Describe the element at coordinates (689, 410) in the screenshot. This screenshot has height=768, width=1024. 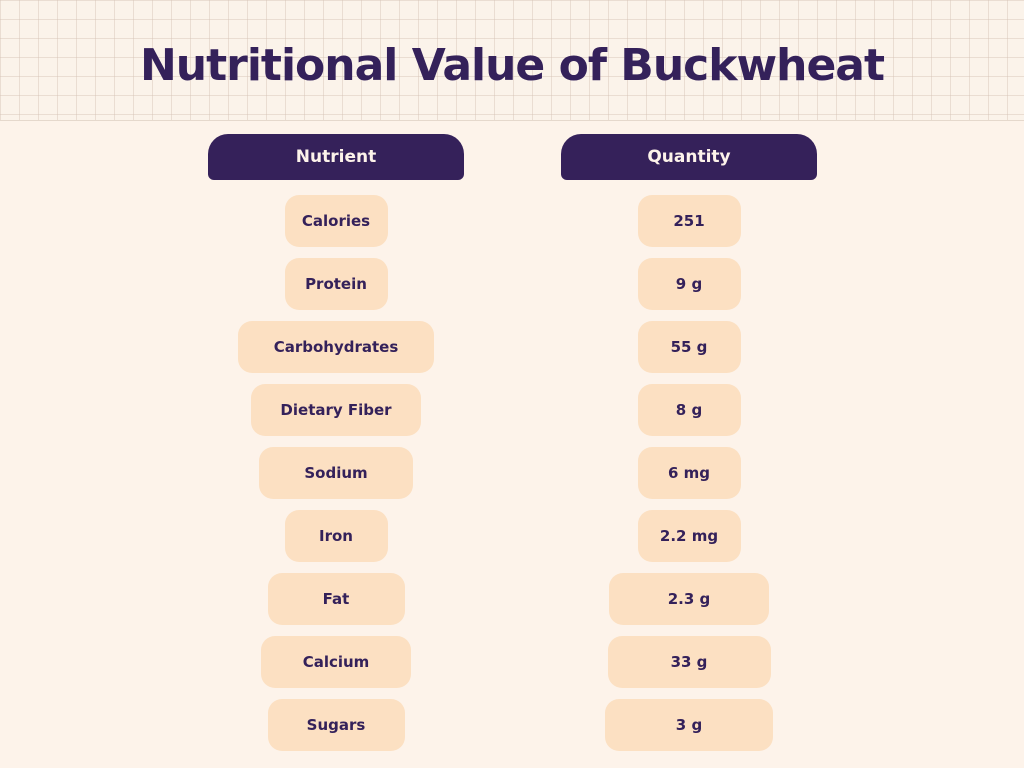
I see `quantity-cell: 8 g` at that location.